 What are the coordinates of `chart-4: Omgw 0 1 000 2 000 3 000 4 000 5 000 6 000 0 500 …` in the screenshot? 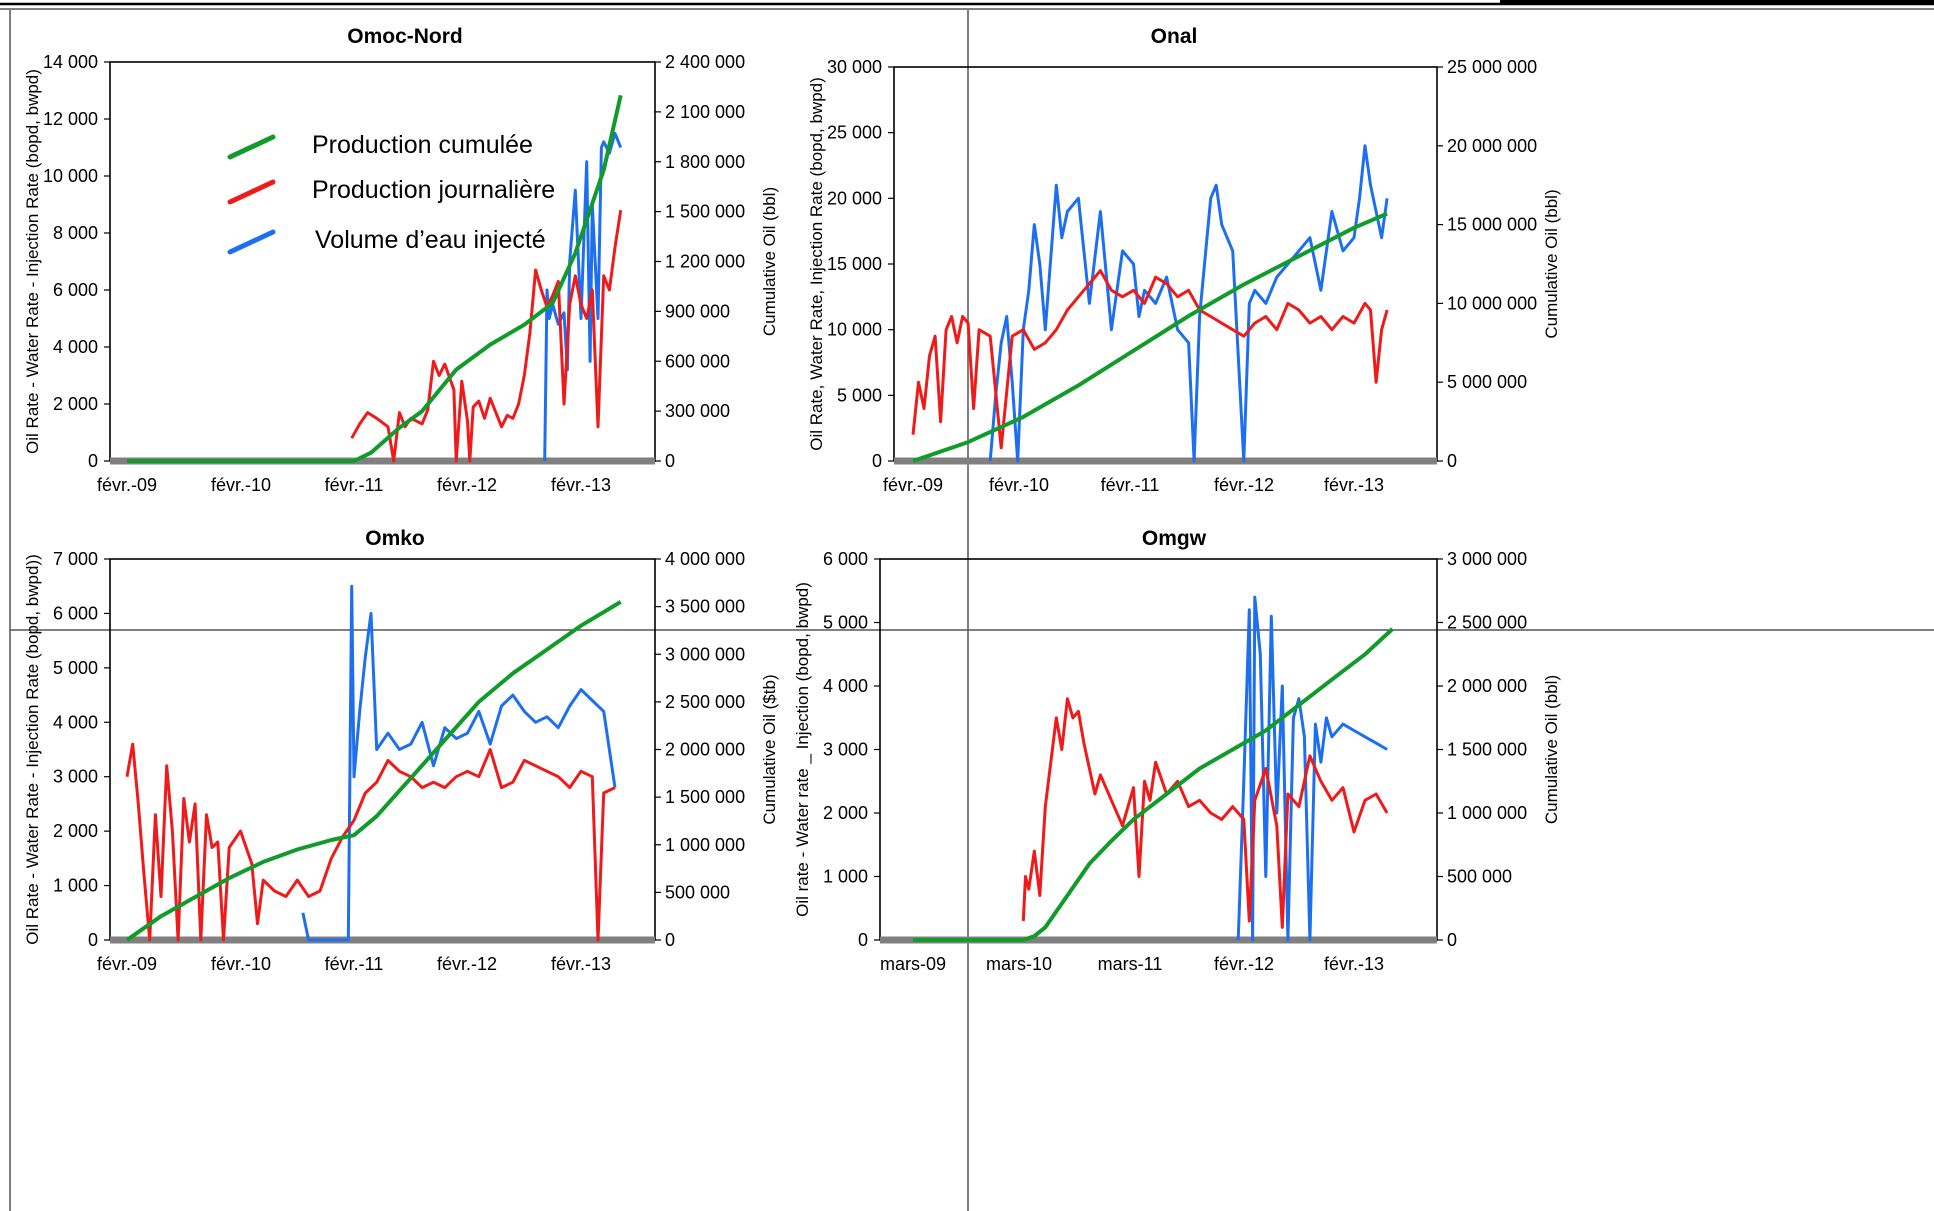 It's located at (1177, 750).